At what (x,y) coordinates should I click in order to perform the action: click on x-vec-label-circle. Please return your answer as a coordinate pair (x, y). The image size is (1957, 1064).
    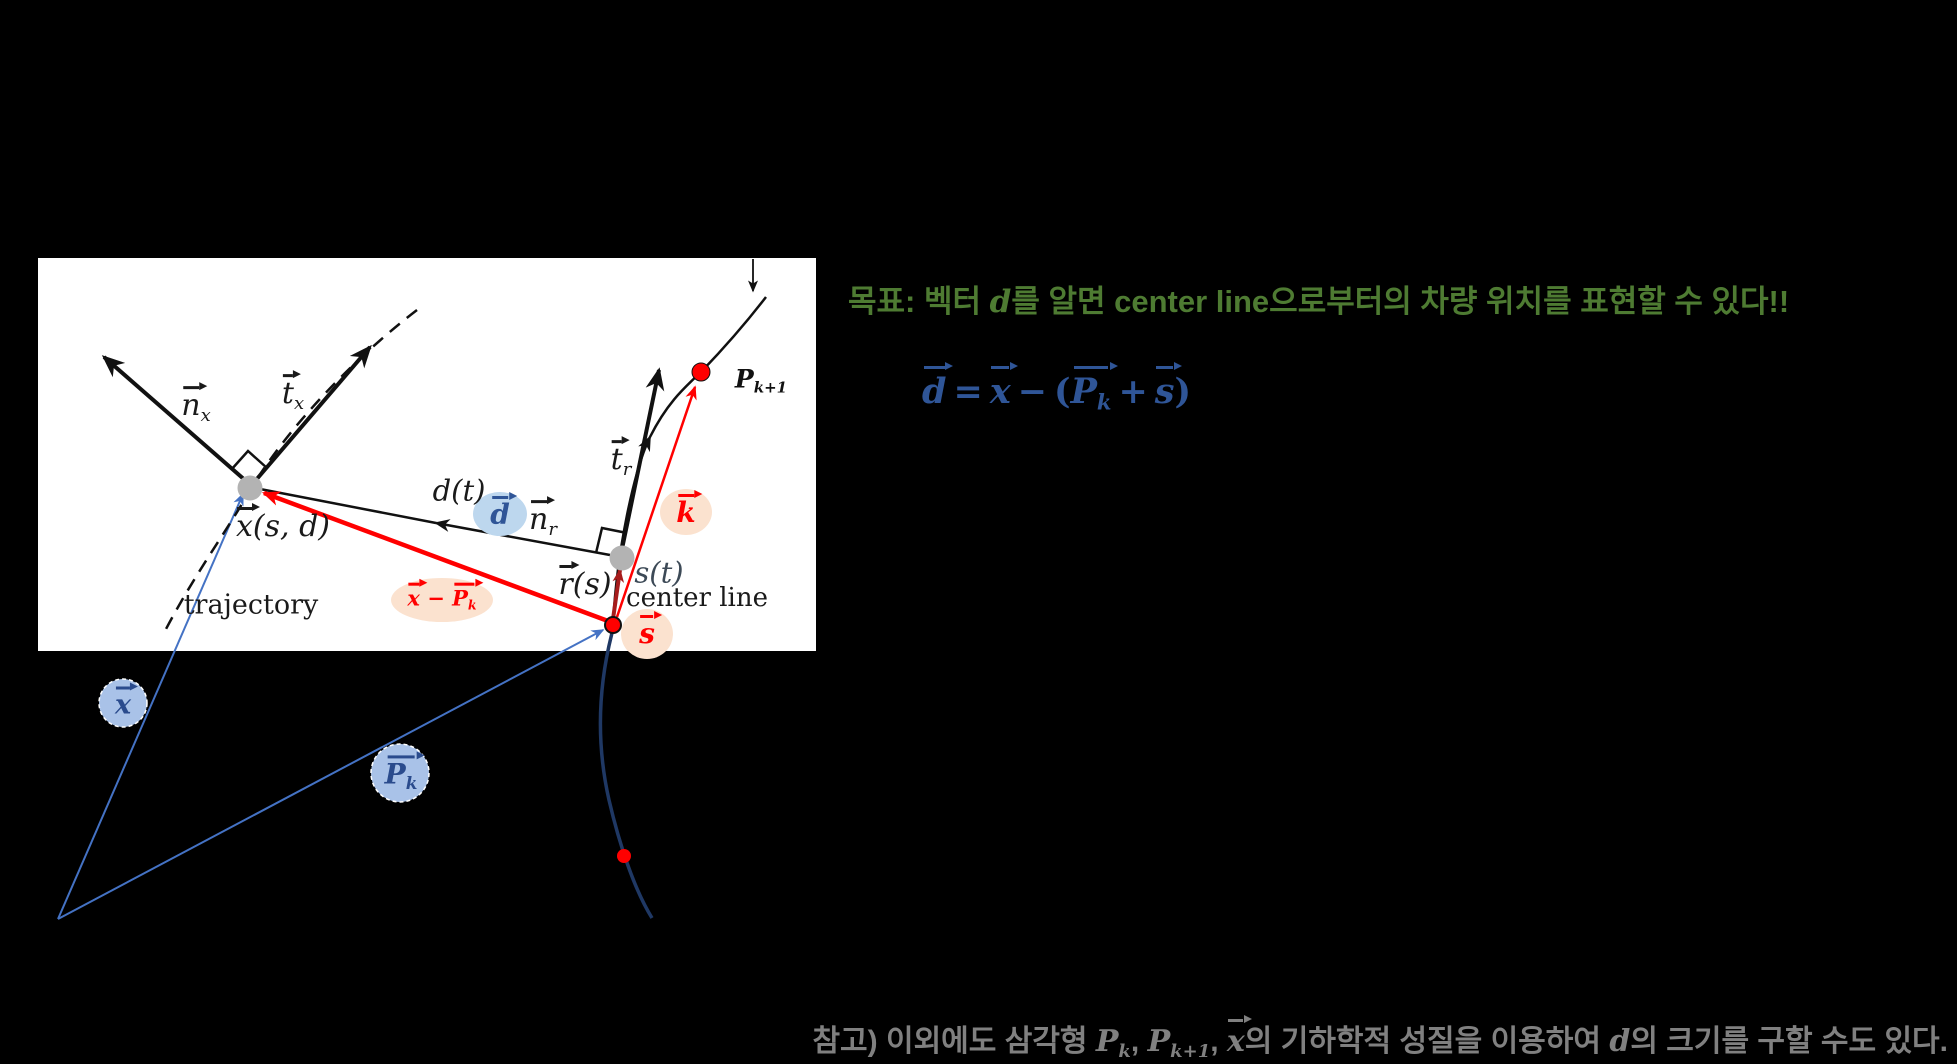
    Looking at the image, I should click on (123, 703).